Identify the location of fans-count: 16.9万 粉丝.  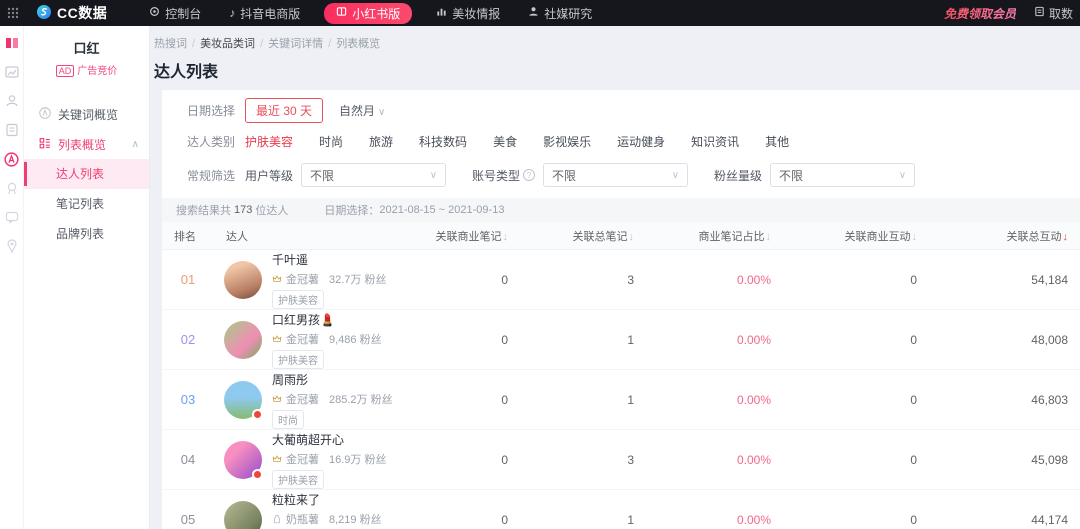
(358, 459).